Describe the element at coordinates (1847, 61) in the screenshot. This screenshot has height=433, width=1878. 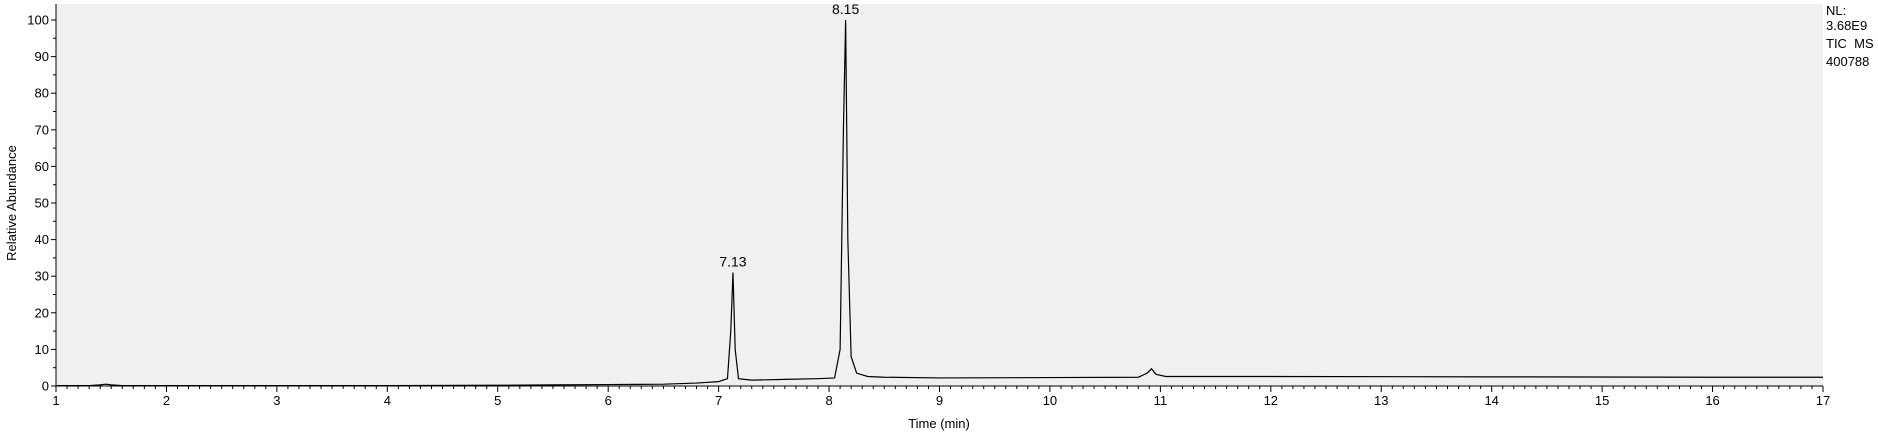
I see `info-file-number: 400788` at that location.